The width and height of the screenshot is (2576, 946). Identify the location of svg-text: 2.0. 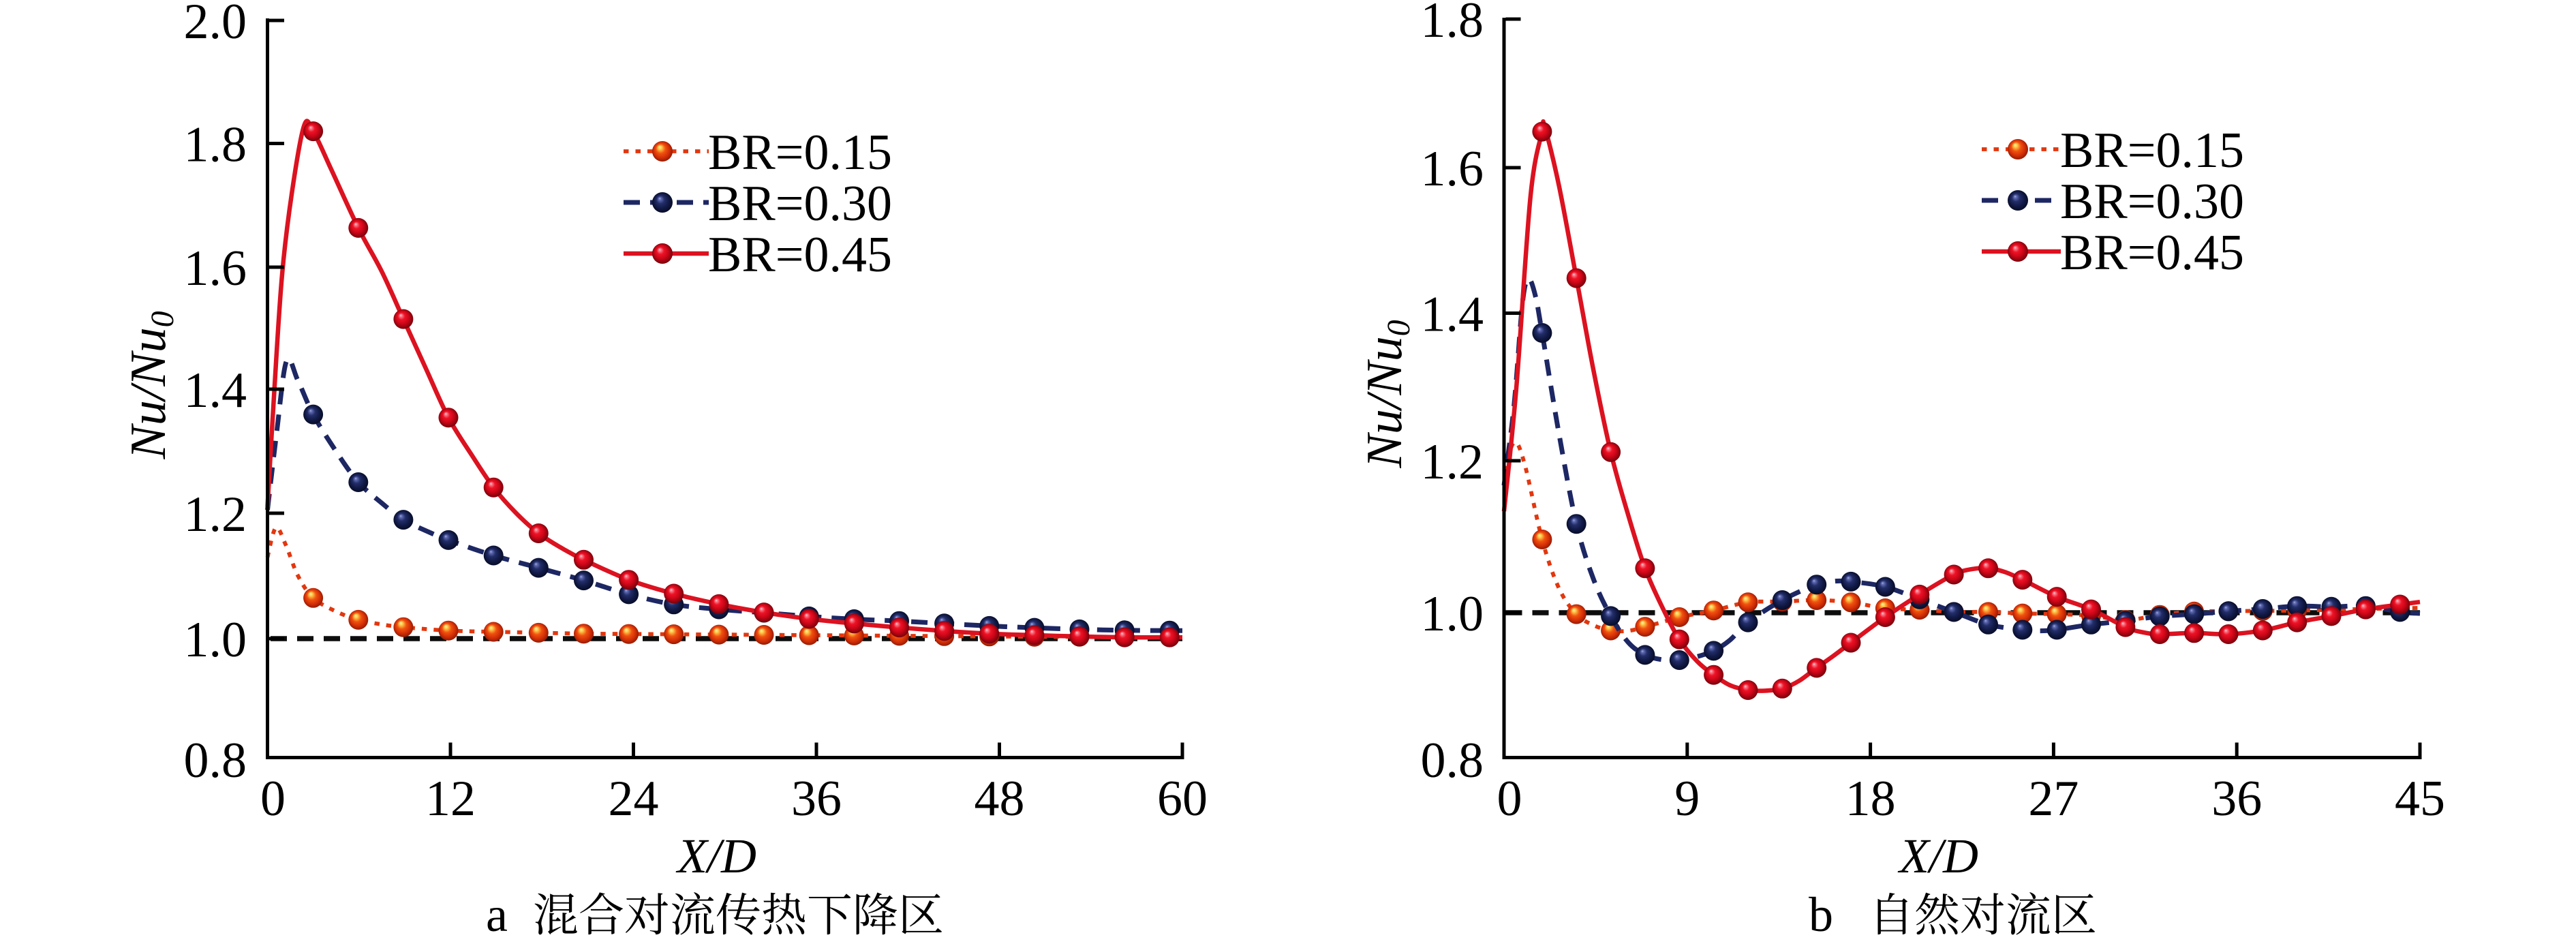
(216, 25).